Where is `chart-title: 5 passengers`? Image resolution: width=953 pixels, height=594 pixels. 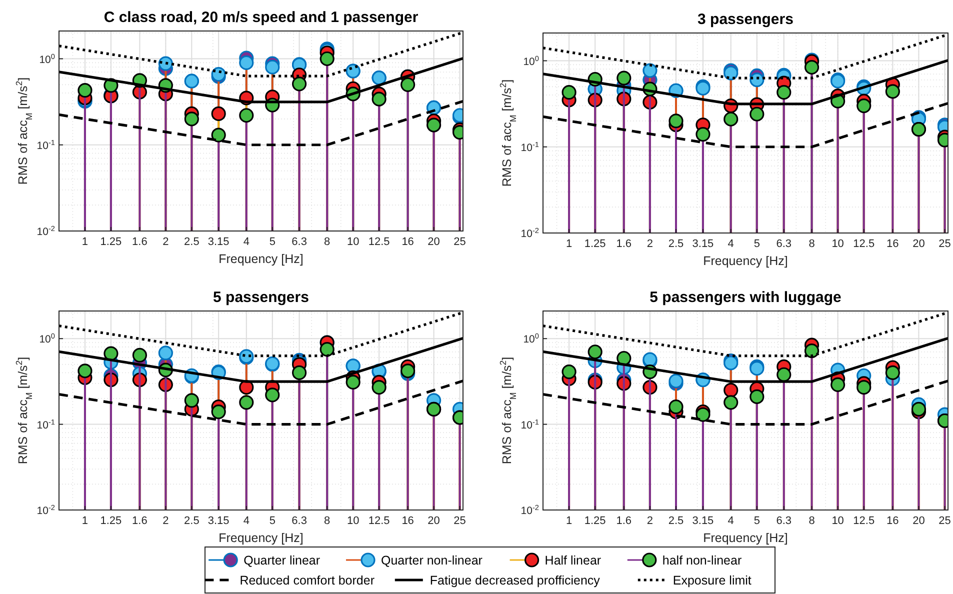
chart-title: 5 passengers is located at coordinates (261, 297).